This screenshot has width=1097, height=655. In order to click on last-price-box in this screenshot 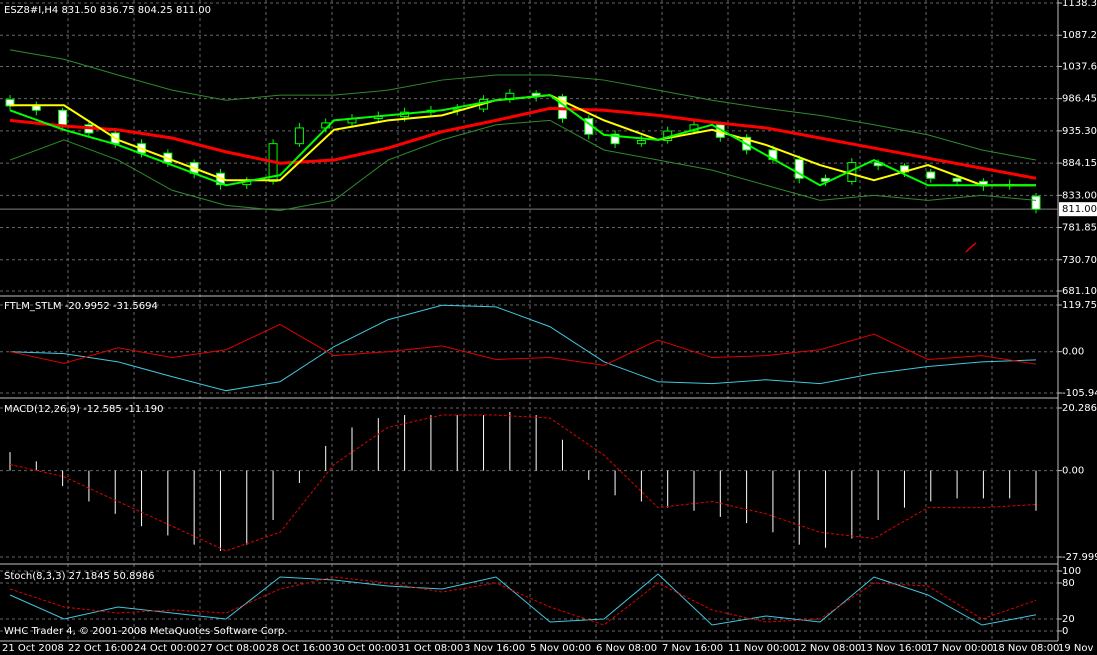, I will do `click(1078, 209)`.